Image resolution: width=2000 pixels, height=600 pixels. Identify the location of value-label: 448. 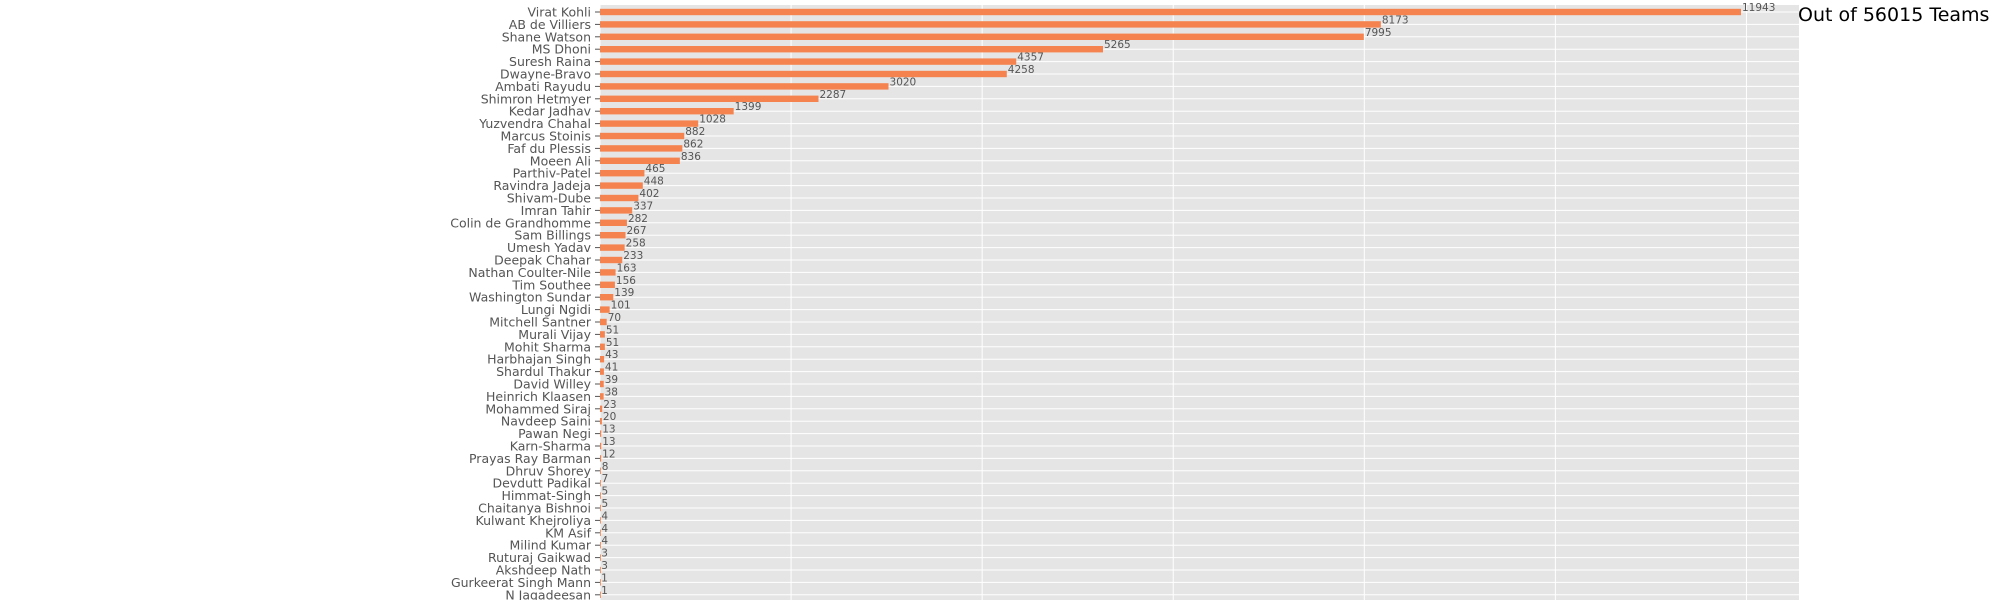
(654, 182).